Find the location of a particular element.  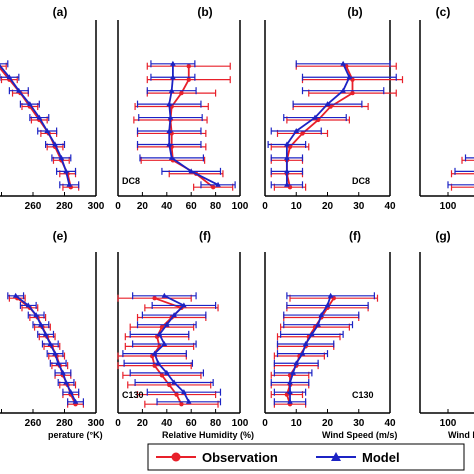

panel-label: (c) is located at coordinates (443, 12).